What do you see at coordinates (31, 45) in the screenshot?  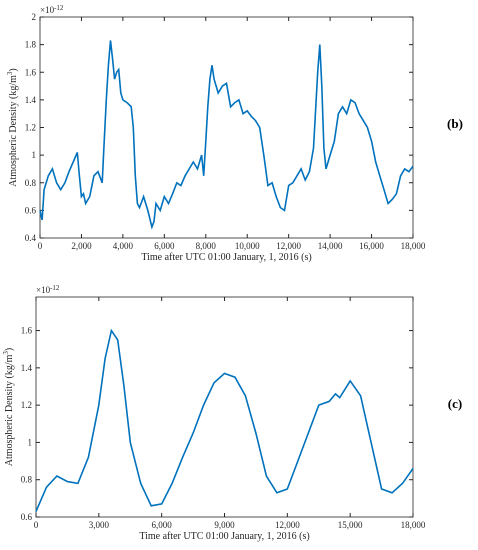 I see `y-tick-label: 1.8` at bounding box center [31, 45].